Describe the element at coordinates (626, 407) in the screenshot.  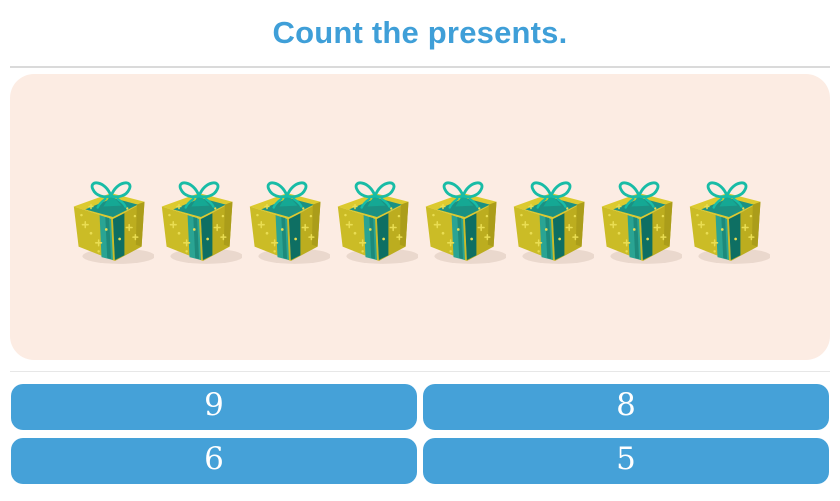
I see `answer-button-8: 8` at that location.